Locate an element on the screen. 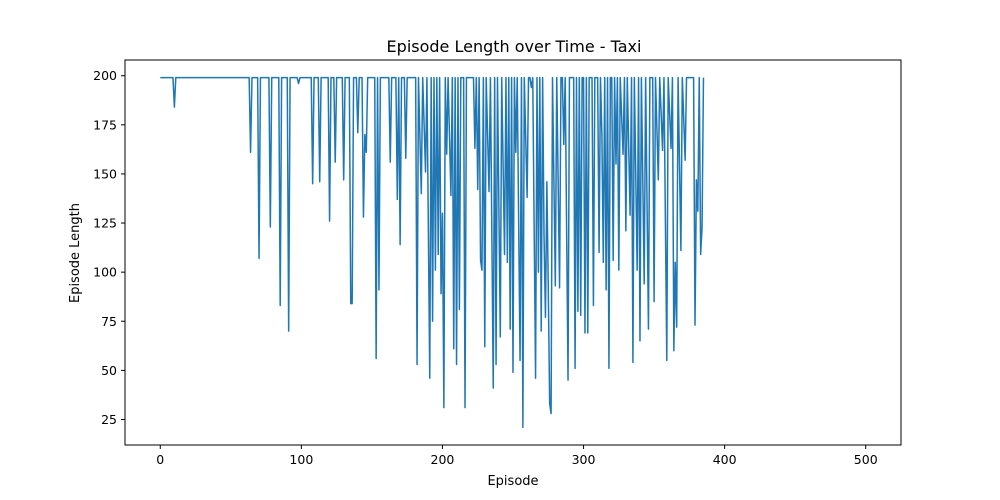 This screenshot has height=500, width=1000. x-axis: 0 100 200 300 400 500 is located at coordinates (517, 456).